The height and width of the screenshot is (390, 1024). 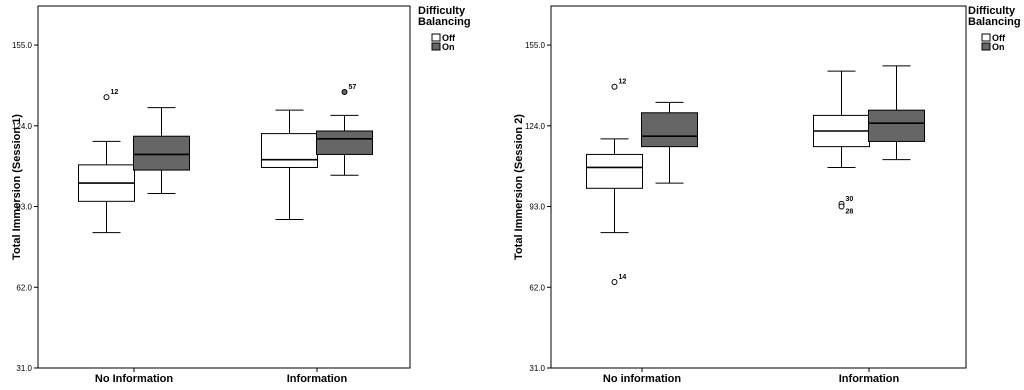 I want to click on outlier-label: 14, so click(x=623, y=277).